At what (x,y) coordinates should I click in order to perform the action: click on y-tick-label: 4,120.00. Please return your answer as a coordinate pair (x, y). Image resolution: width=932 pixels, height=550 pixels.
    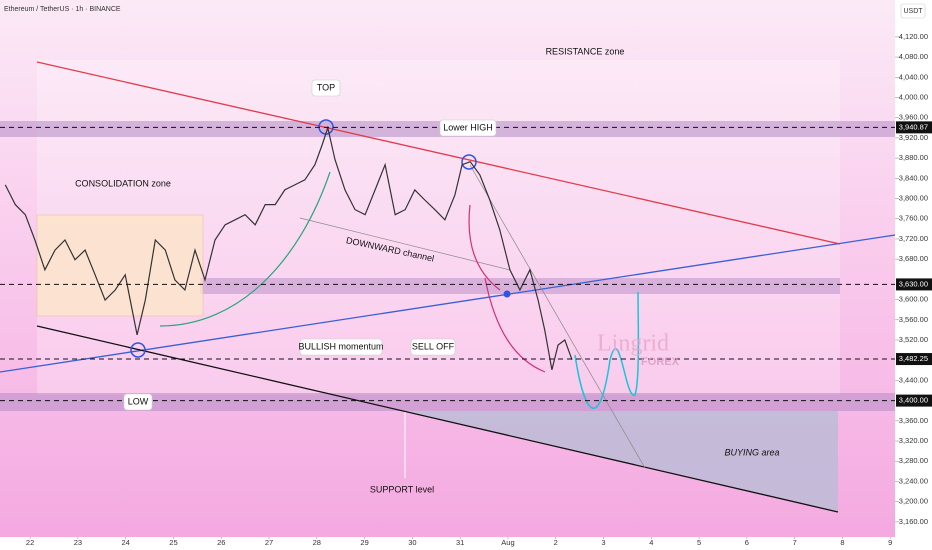
    Looking at the image, I should click on (913, 36).